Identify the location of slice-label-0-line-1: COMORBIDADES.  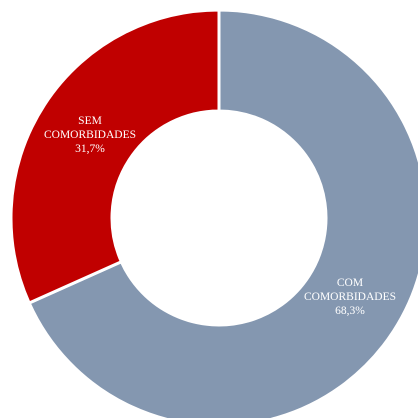
(350, 297).